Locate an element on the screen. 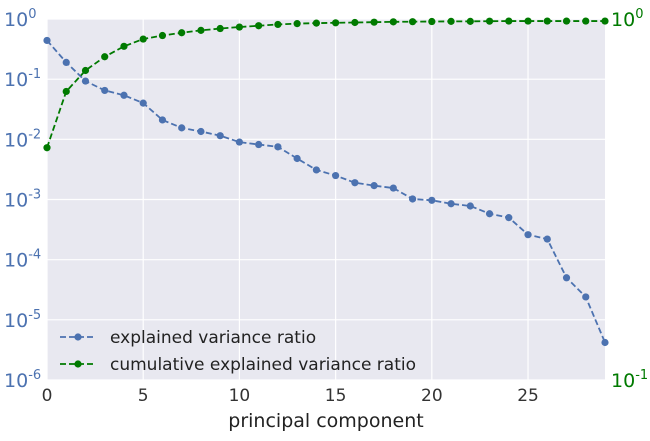 The width and height of the screenshot is (650, 441). x-tick-label: 15 is located at coordinates (336, 396).